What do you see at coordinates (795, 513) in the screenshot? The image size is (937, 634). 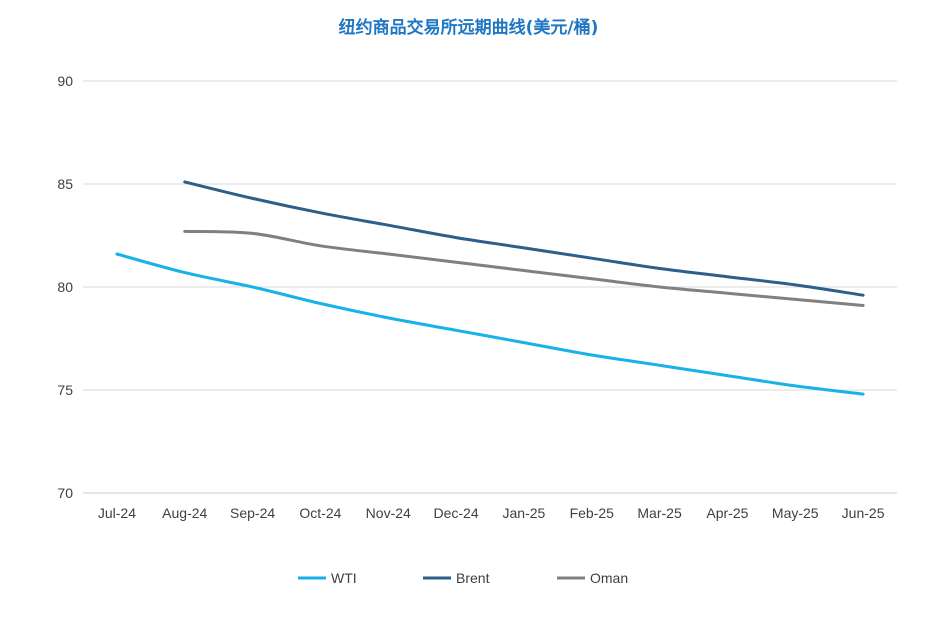 I see `x-tick-label: May-25` at bounding box center [795, 513].